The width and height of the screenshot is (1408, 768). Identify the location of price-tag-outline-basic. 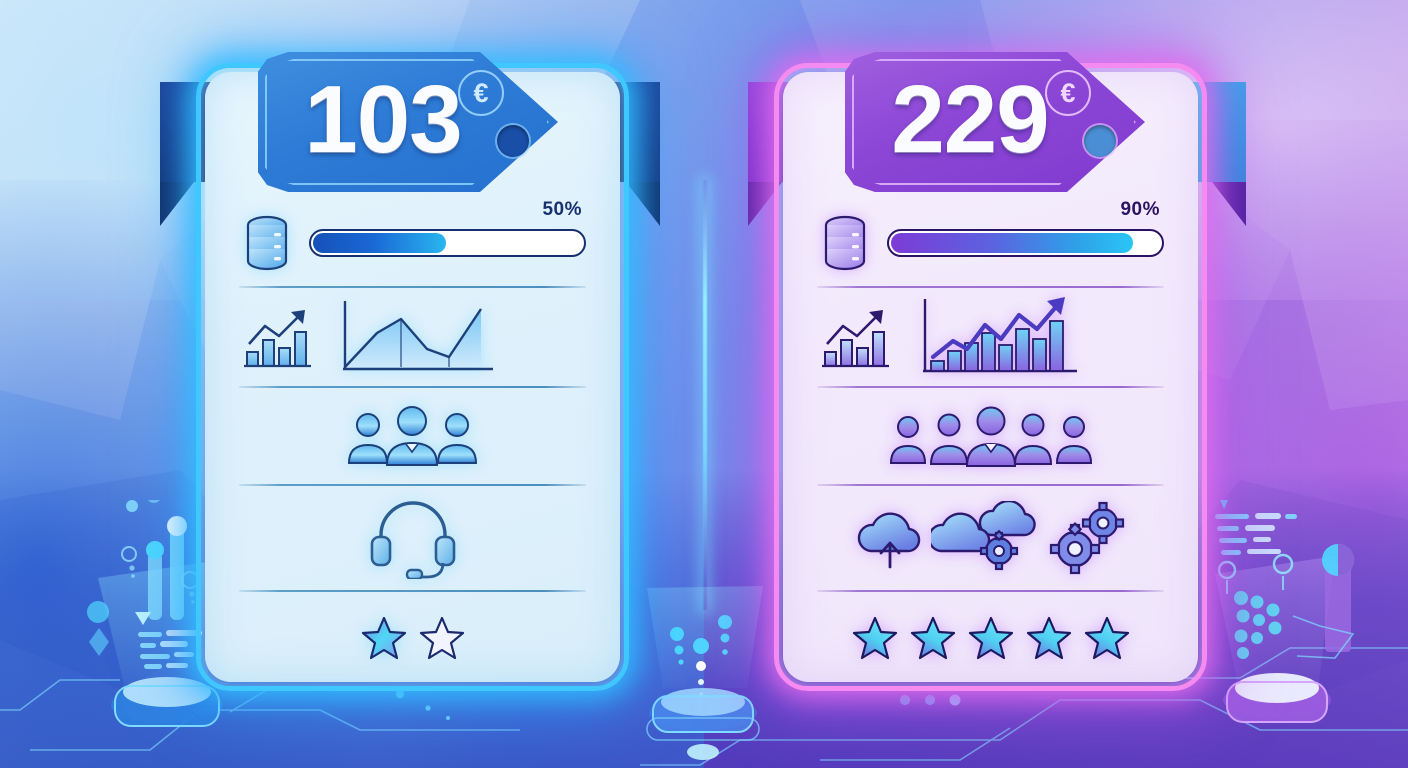
(407, 122).